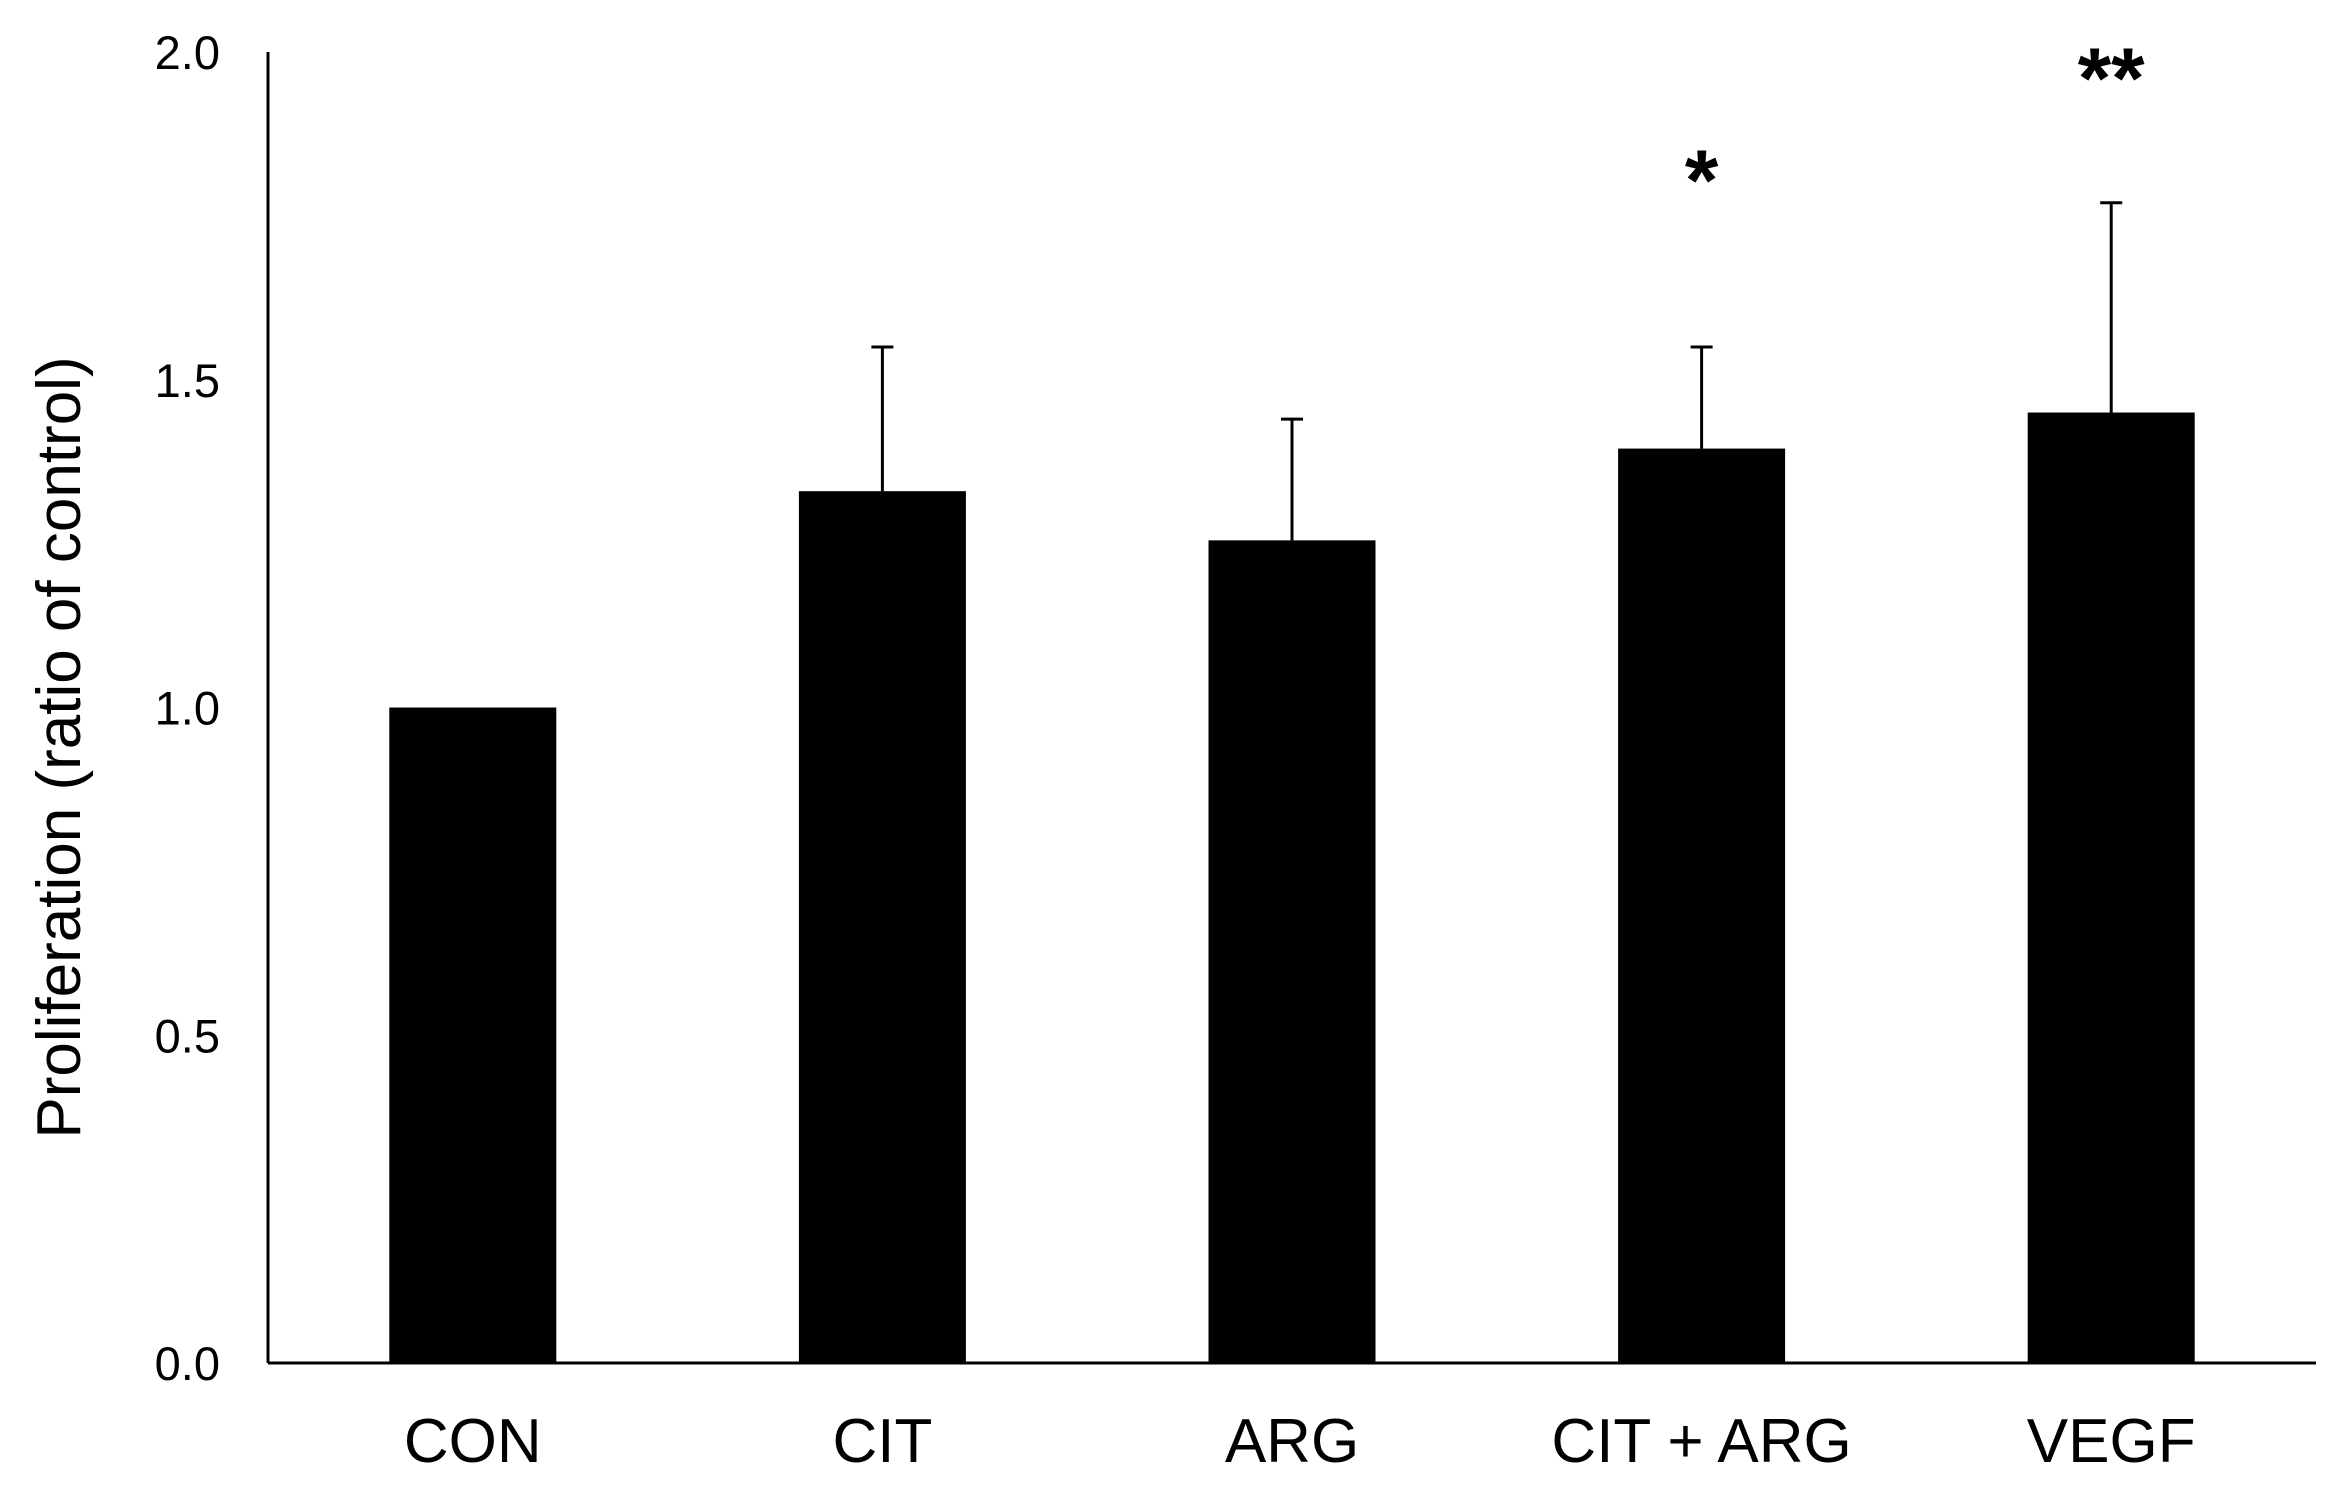  I want to click on y-tick-label: 0.5, so click(187, 1035).